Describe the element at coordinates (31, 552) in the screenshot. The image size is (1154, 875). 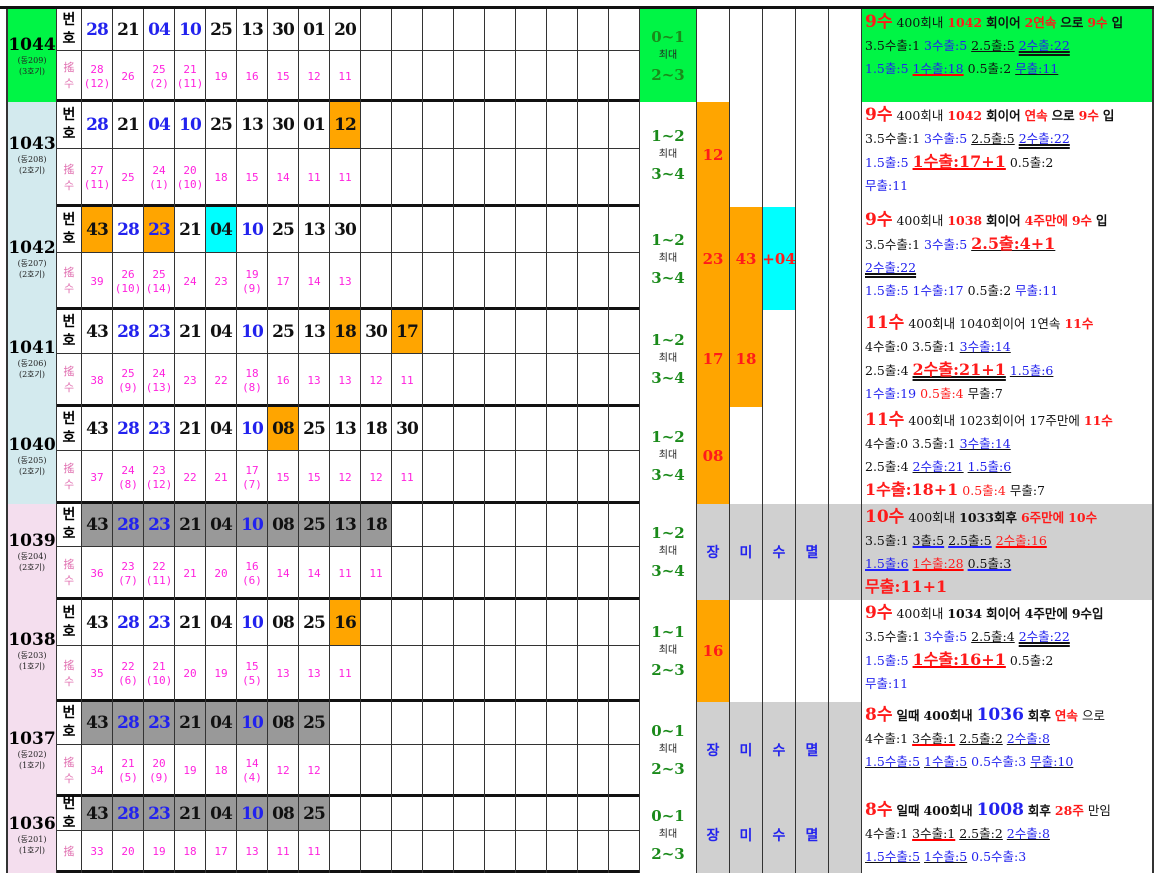
I see `round-cell: 1039 (동204) (2호기)` at that location.